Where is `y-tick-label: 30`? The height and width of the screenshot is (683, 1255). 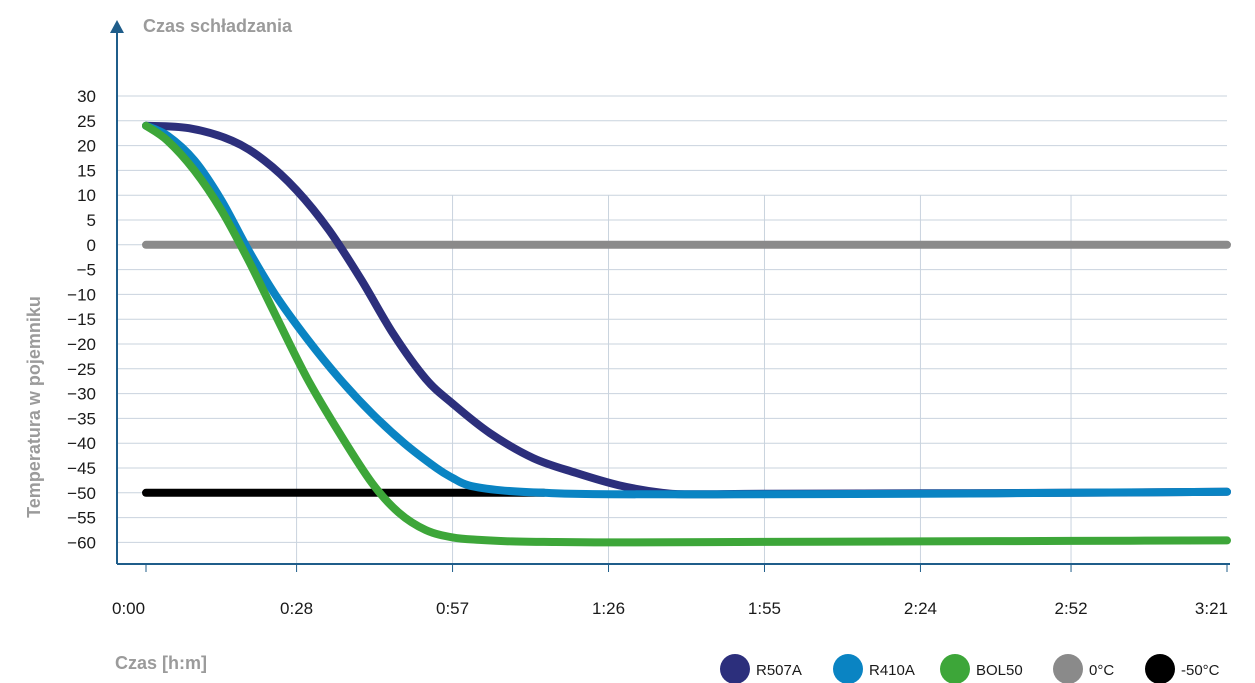 y-tick-label: 30 is located at coordinates (86, 96).